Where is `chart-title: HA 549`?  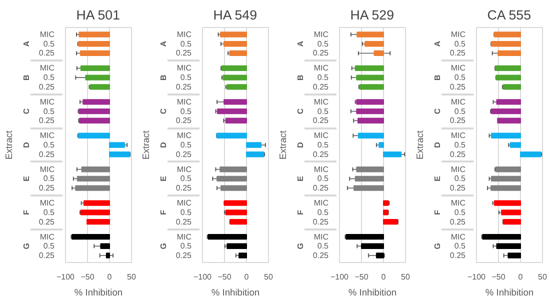
chart-title: HA 549 is located at coordinates (235, 15).